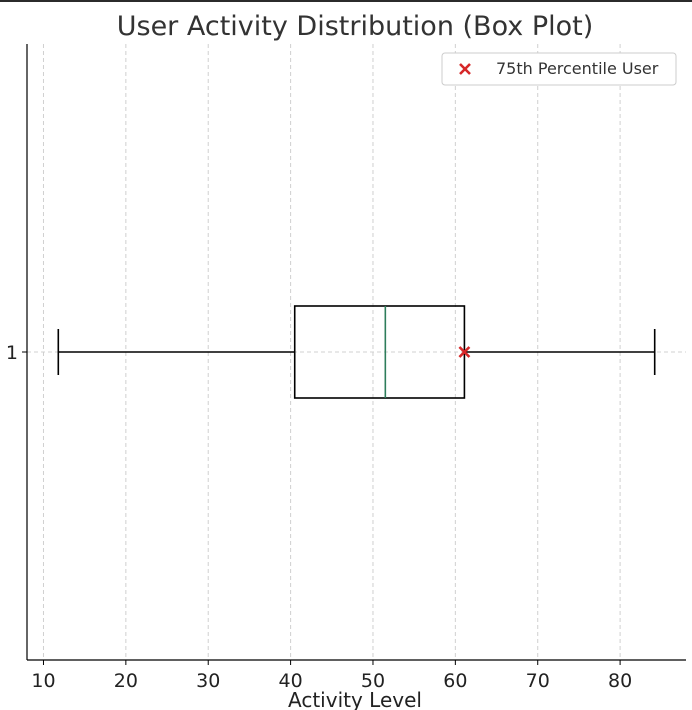 The height and width of the screenshot is (710, 692). Describe the element at coordinates (126, 681) in the screenshot. I see `x-tick-label-20: 20` at that location.